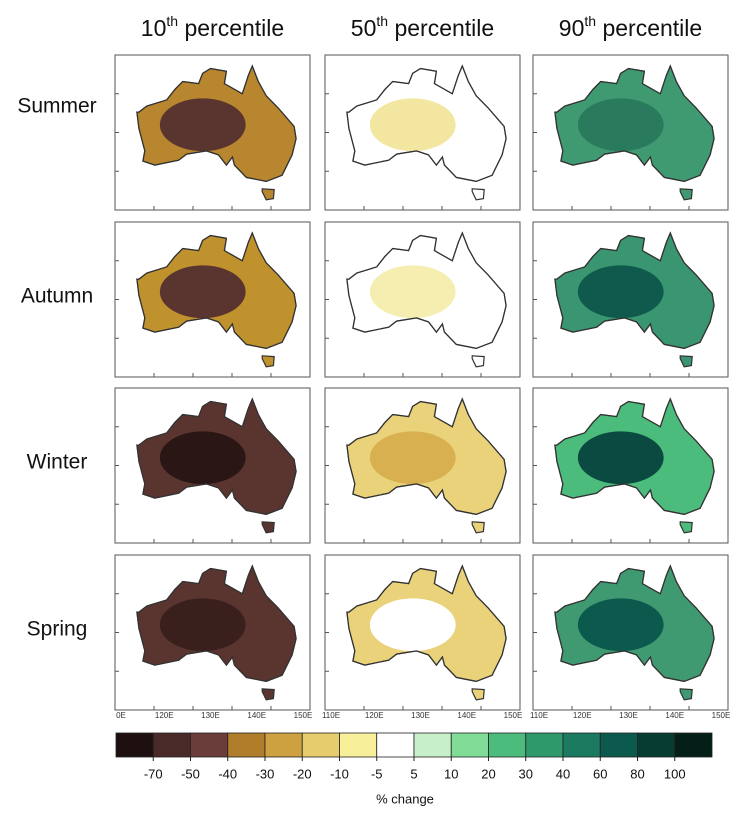 This screenshot has width=735, height=823. What do you see at coordinates (572, 28) in the screenshot?
I see `header-number: 90` at bounding box center [572, 28].